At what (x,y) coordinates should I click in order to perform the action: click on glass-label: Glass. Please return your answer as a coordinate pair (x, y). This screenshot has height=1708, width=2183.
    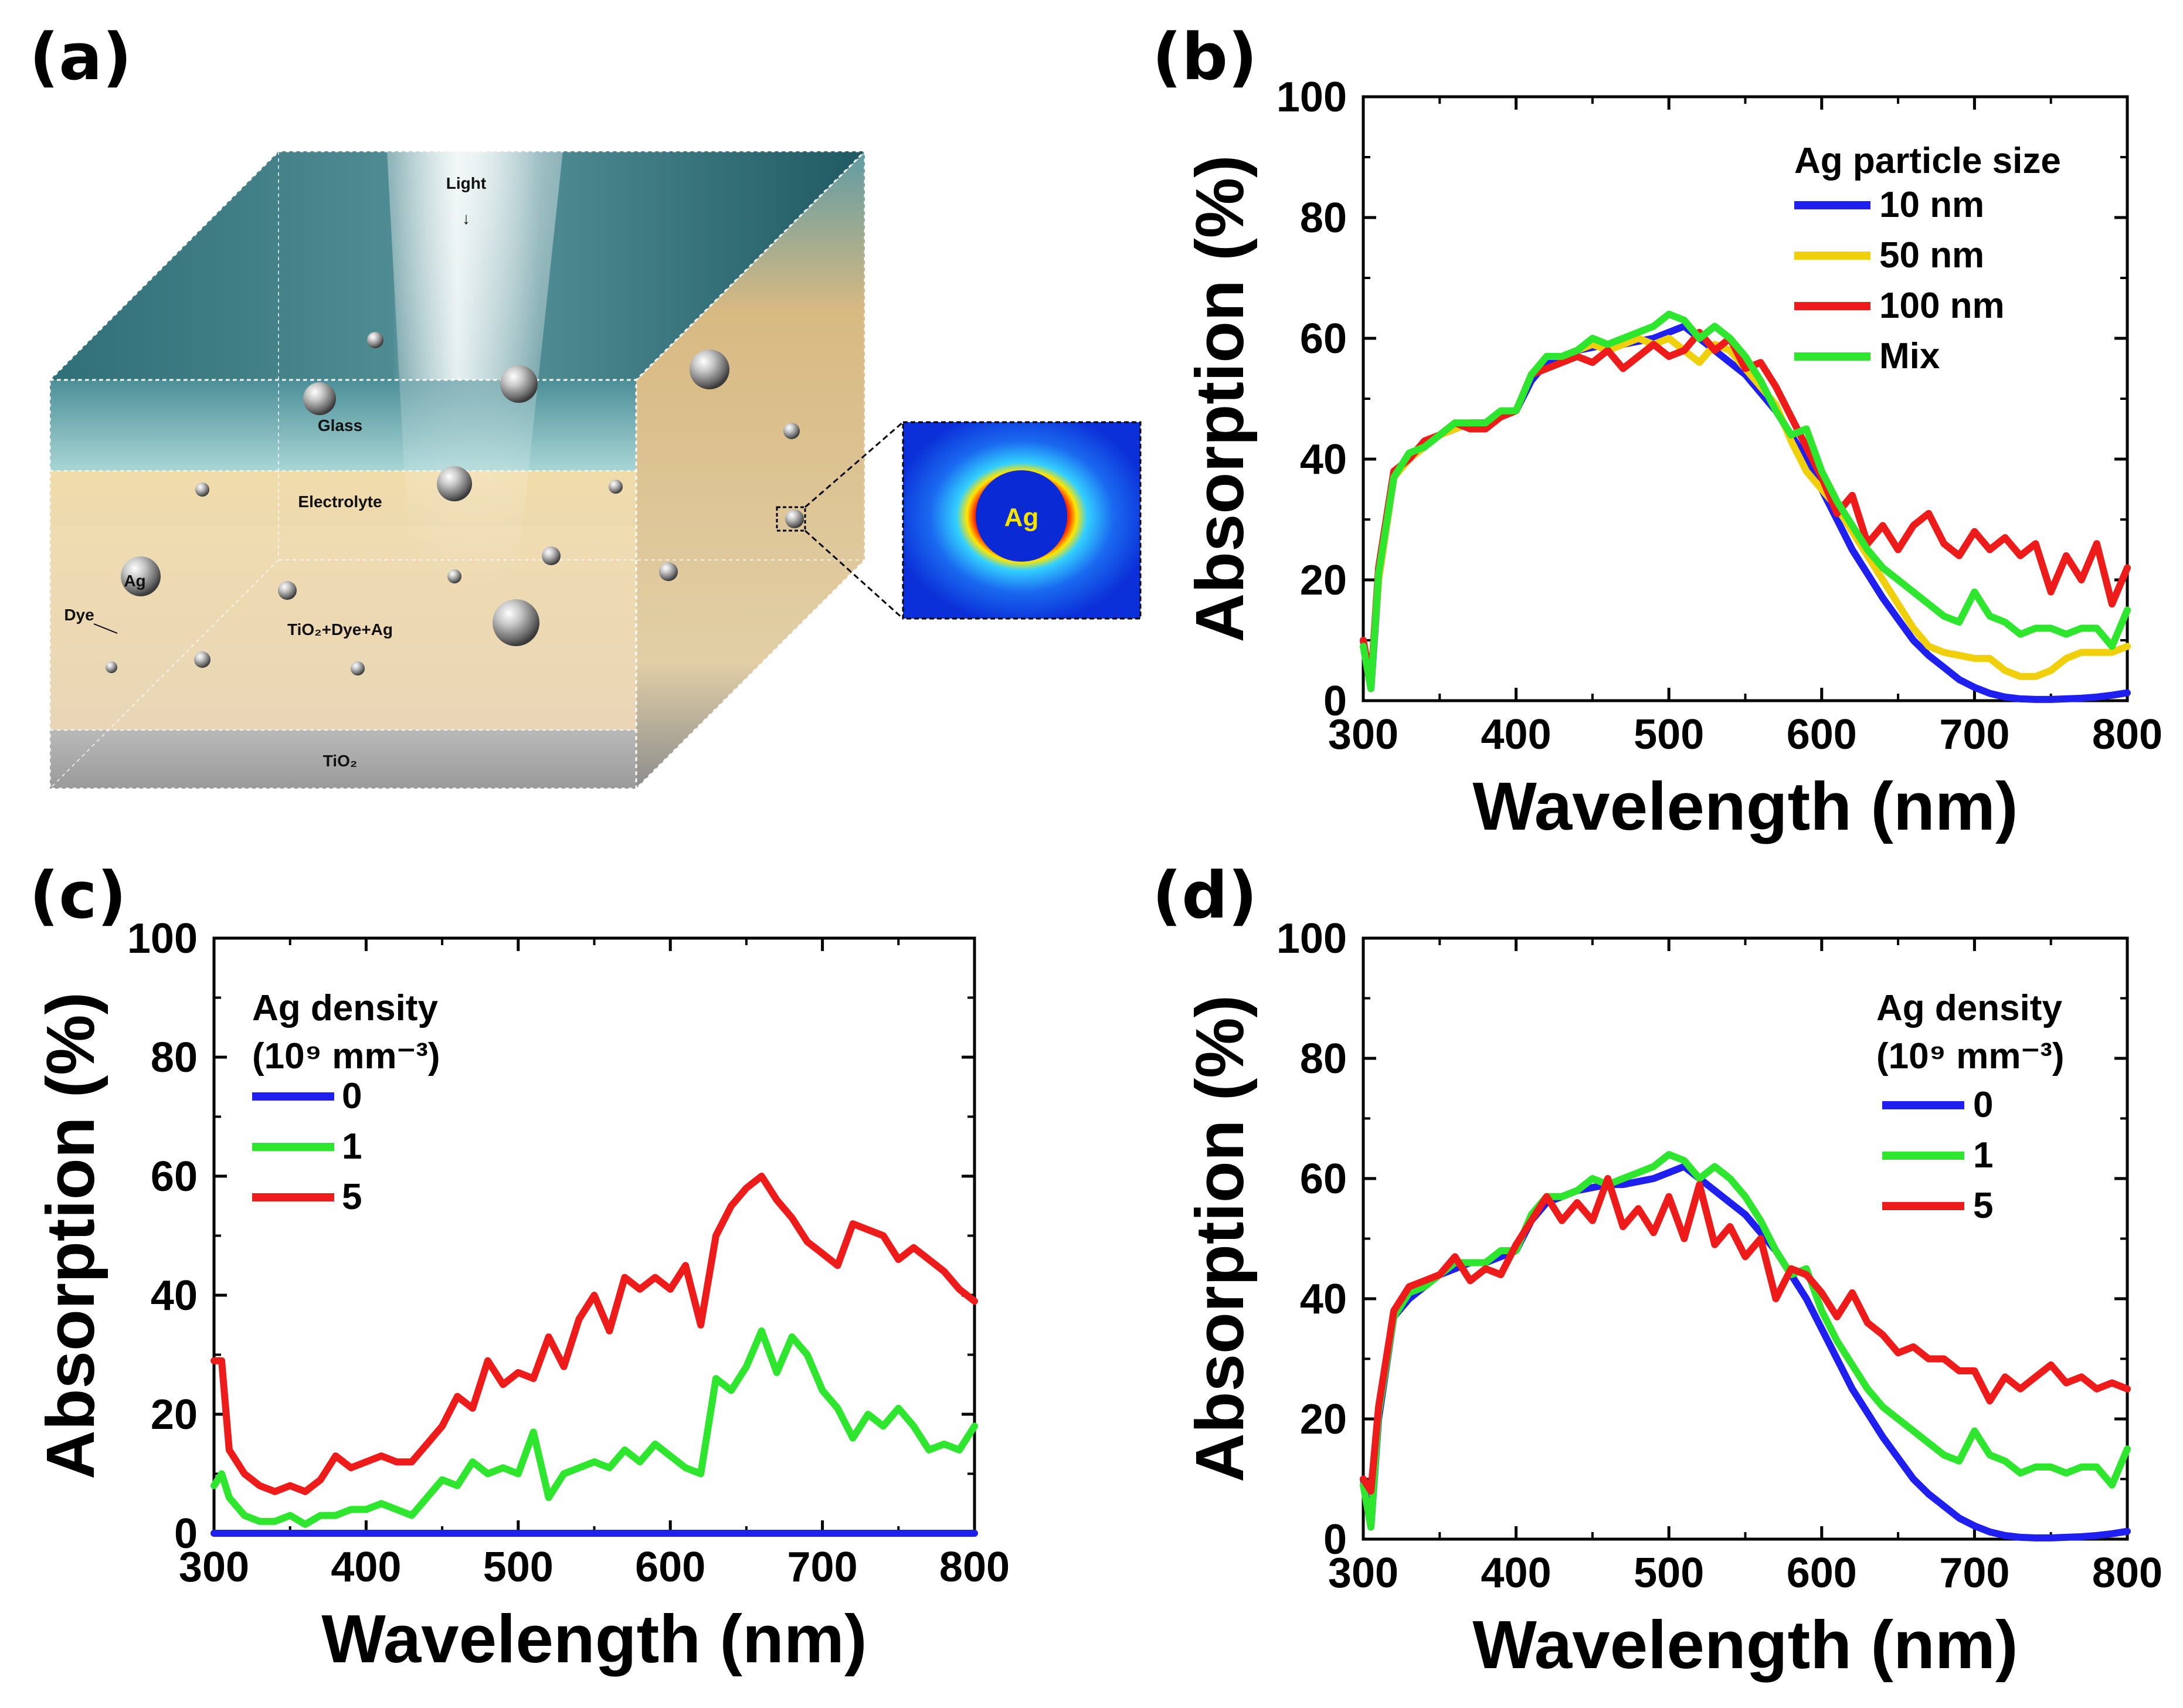
    Looking at the image, I should click on (340, 425).